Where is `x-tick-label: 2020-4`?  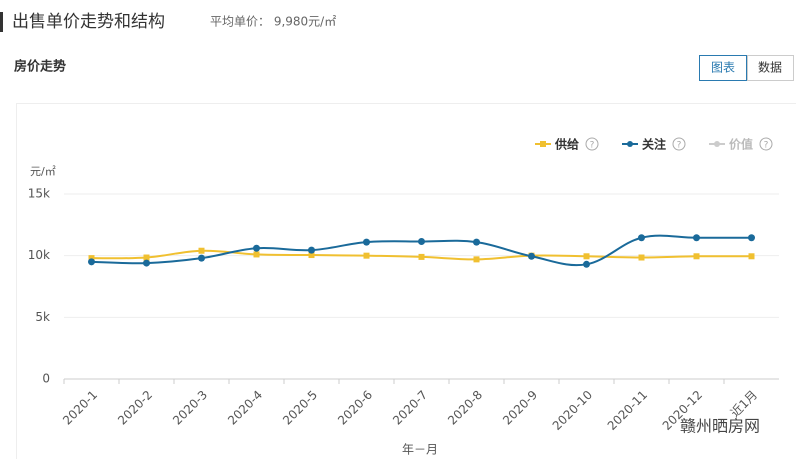 x-tick-label: 2020-4 is located at coordinates (245, 408).